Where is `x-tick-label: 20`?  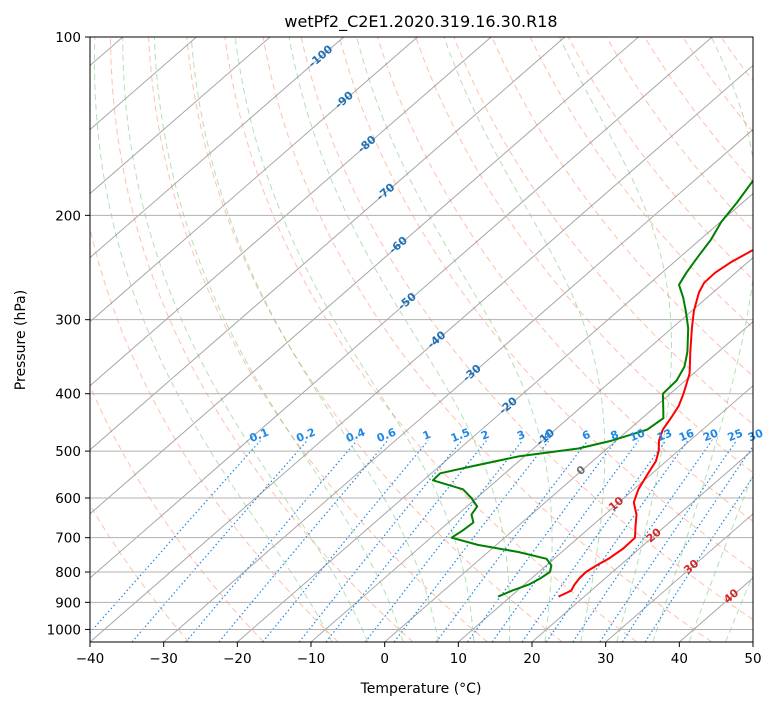 x-tick-label: 20 is located at coordinates (531, 659).